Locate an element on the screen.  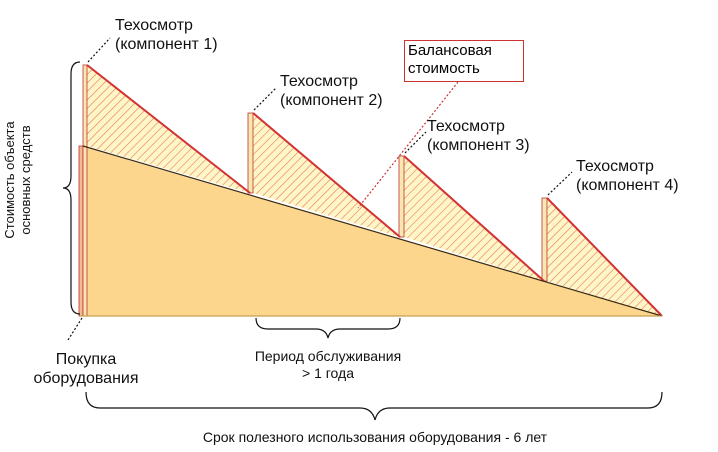
book-value-box: Балансовая стоимость is located at coordinates (464, 61).